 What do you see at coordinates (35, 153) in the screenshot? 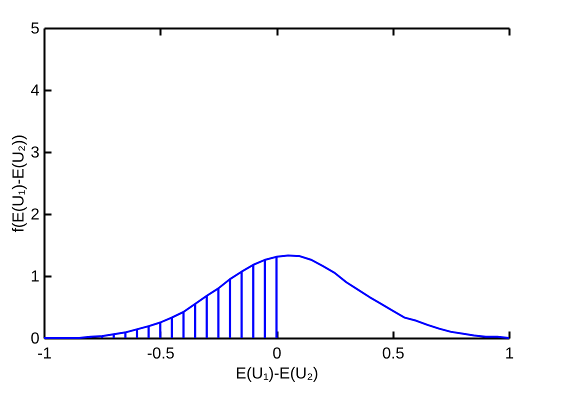
I see `y-tick-label: 3` at bounding box center [35, 153].